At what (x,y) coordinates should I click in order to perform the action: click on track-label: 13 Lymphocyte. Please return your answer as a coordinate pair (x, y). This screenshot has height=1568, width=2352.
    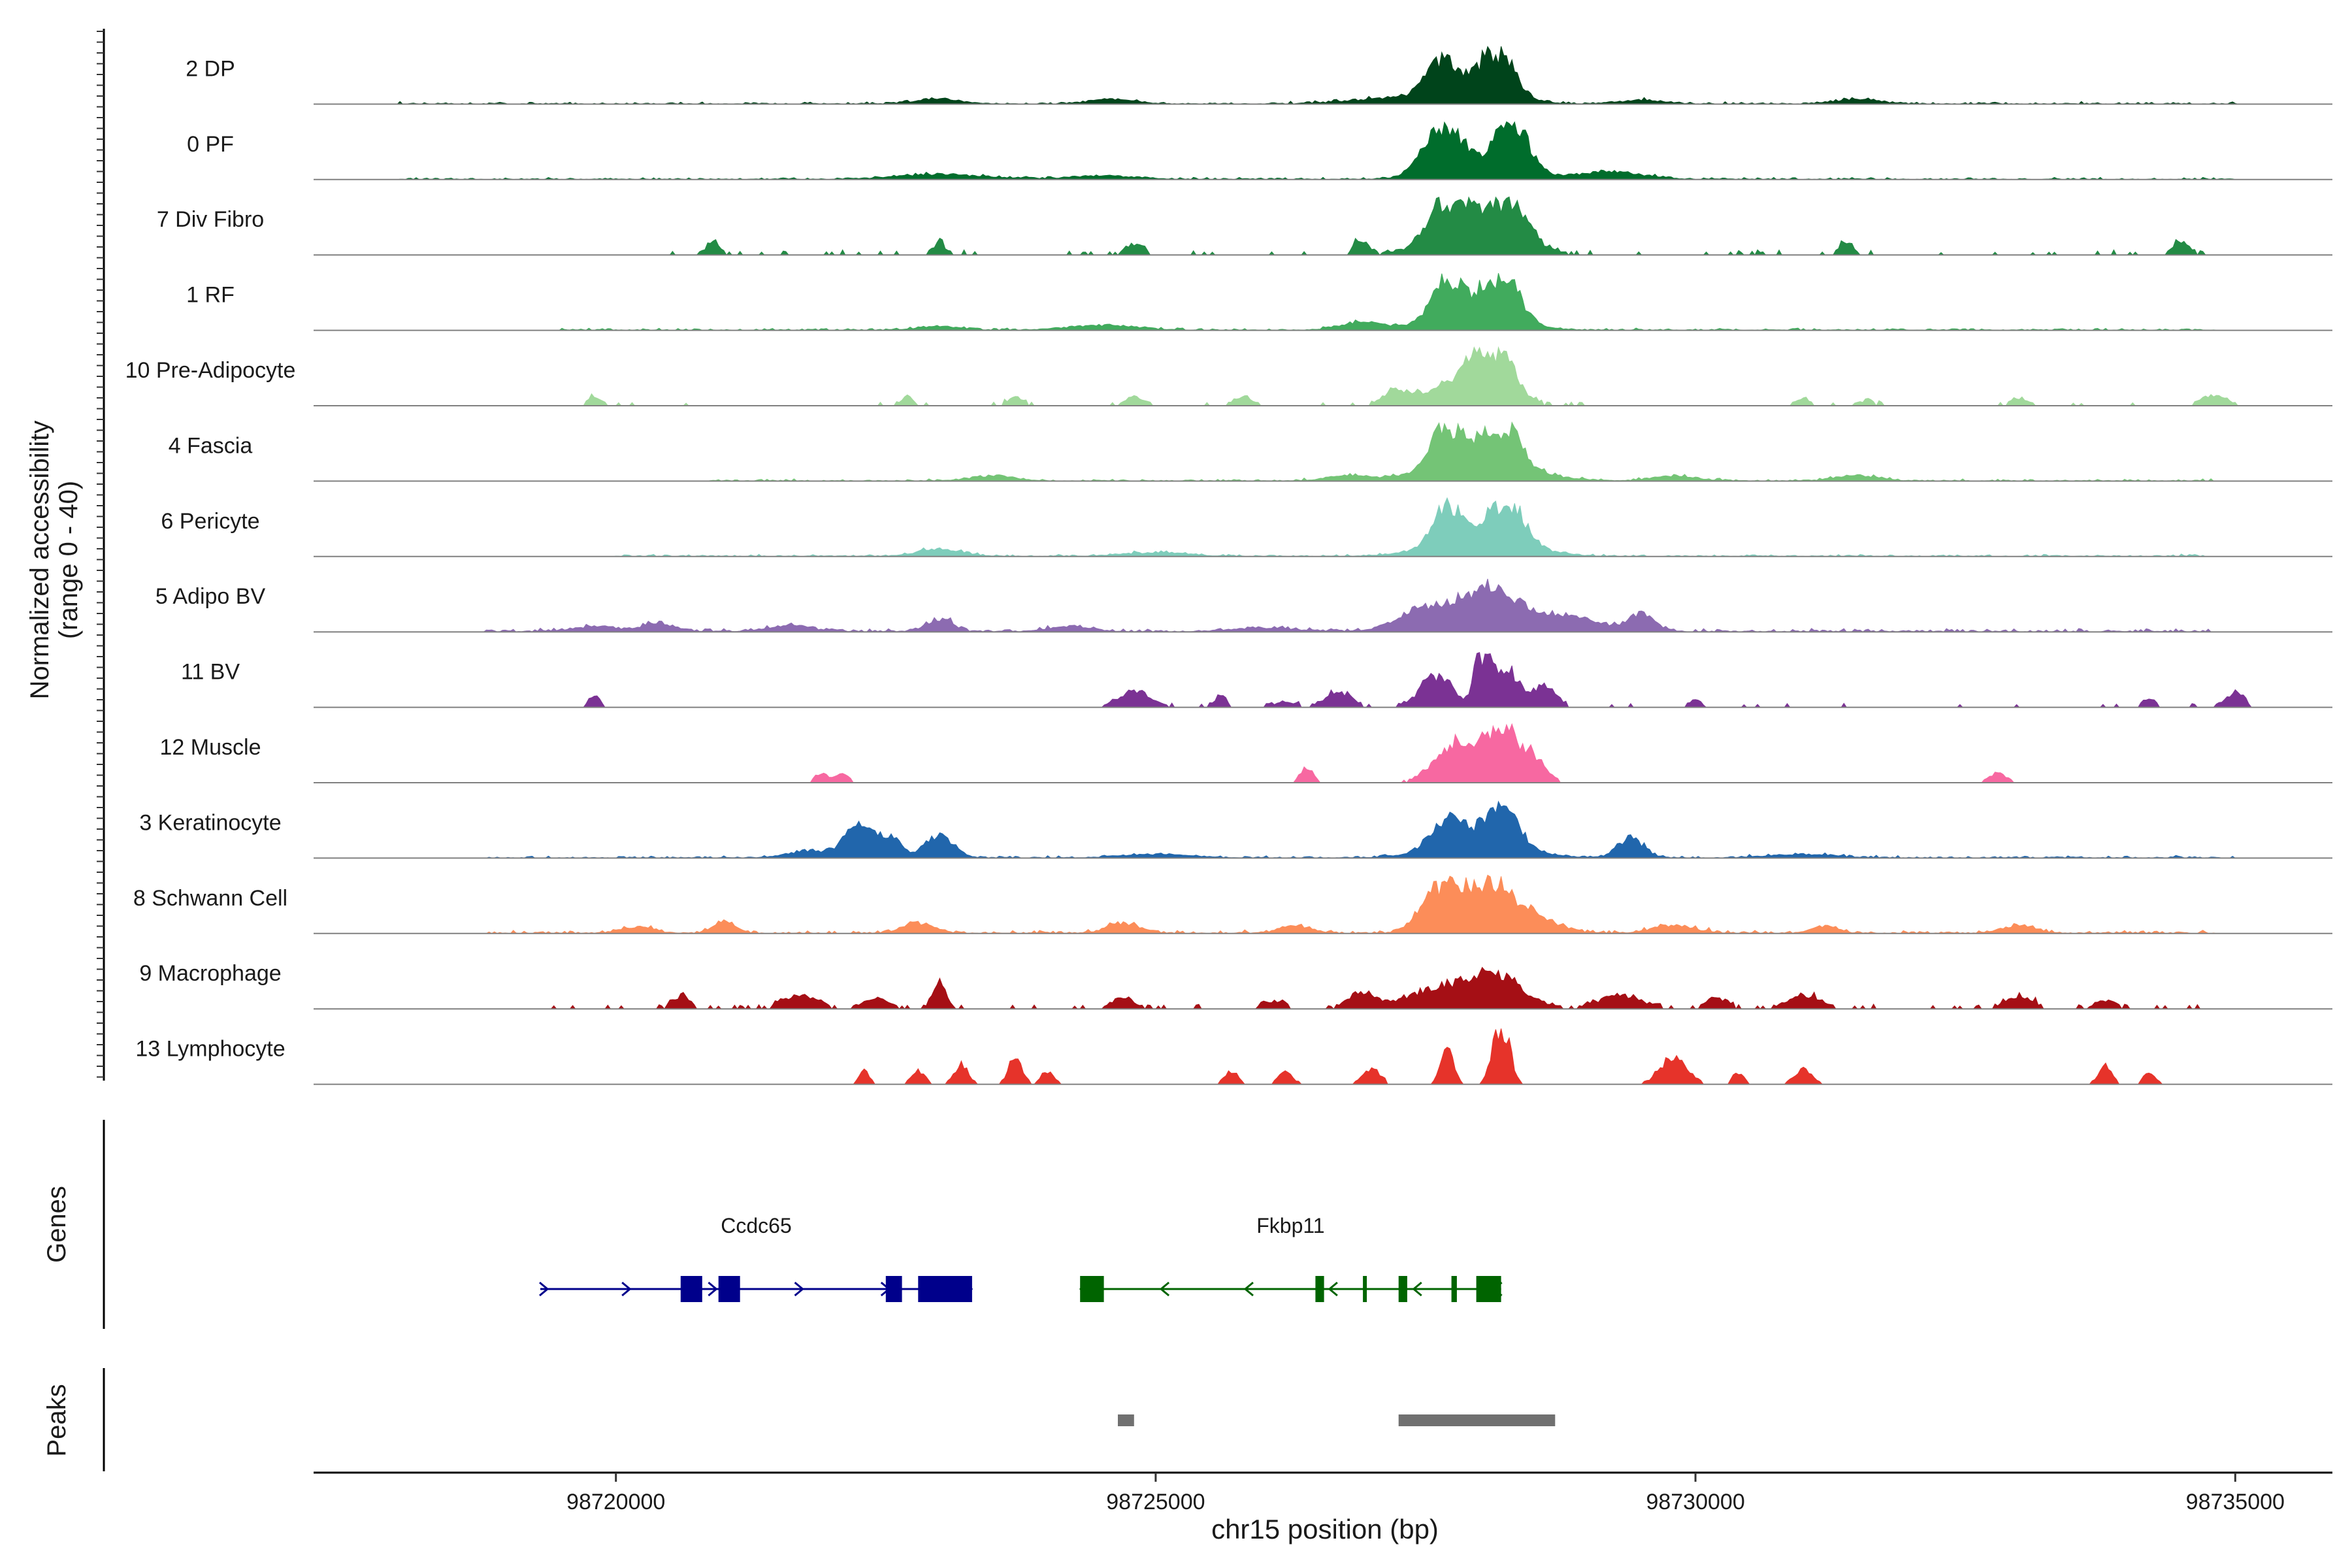
    Looking at the image, I should click on (210, 1049).